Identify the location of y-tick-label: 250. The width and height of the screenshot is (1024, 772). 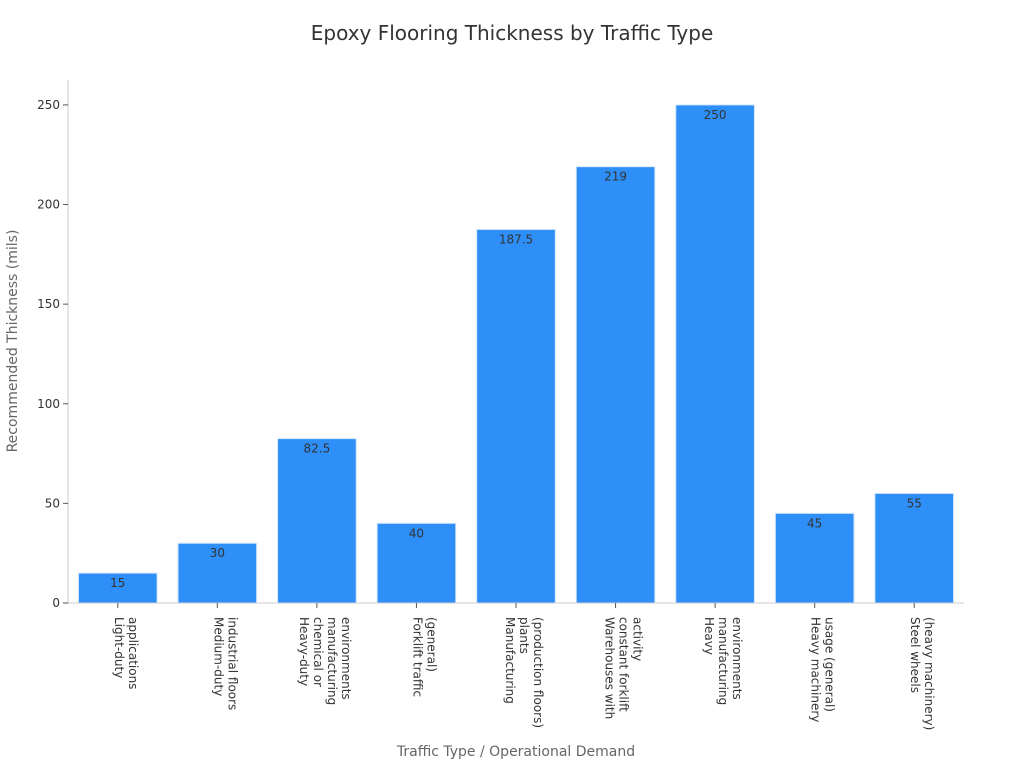
(48, 105).